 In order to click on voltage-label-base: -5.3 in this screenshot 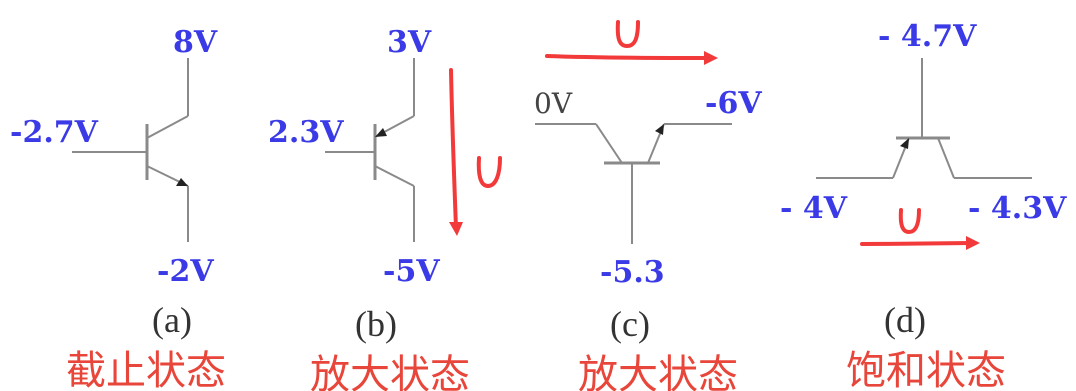, I will do `click(632, 272)`.